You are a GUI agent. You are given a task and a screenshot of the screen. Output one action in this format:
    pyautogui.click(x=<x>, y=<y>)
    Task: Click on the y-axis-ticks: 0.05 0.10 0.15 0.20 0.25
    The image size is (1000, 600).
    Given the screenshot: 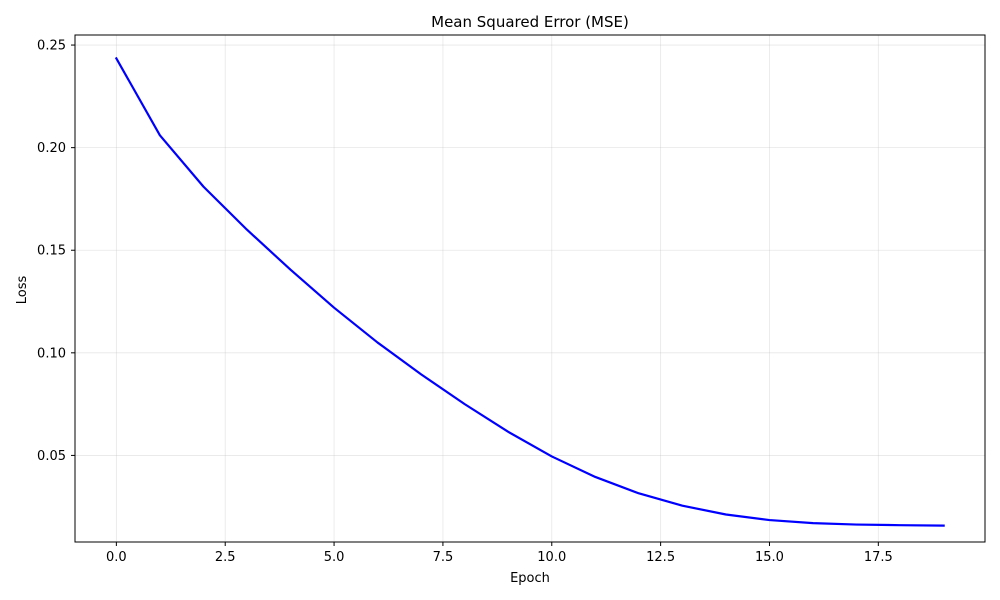 What is the action you would take?
    pyautogui.click(x=56, y=251)
    